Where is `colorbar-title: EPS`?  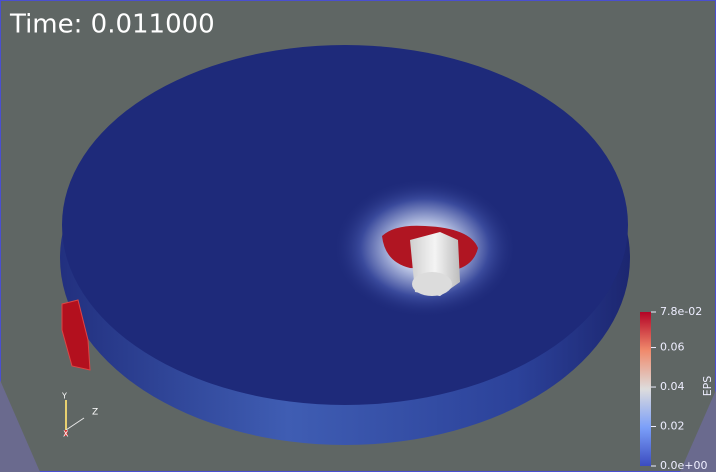 colorbar-title: EPS is located at coordinates (707, 386).